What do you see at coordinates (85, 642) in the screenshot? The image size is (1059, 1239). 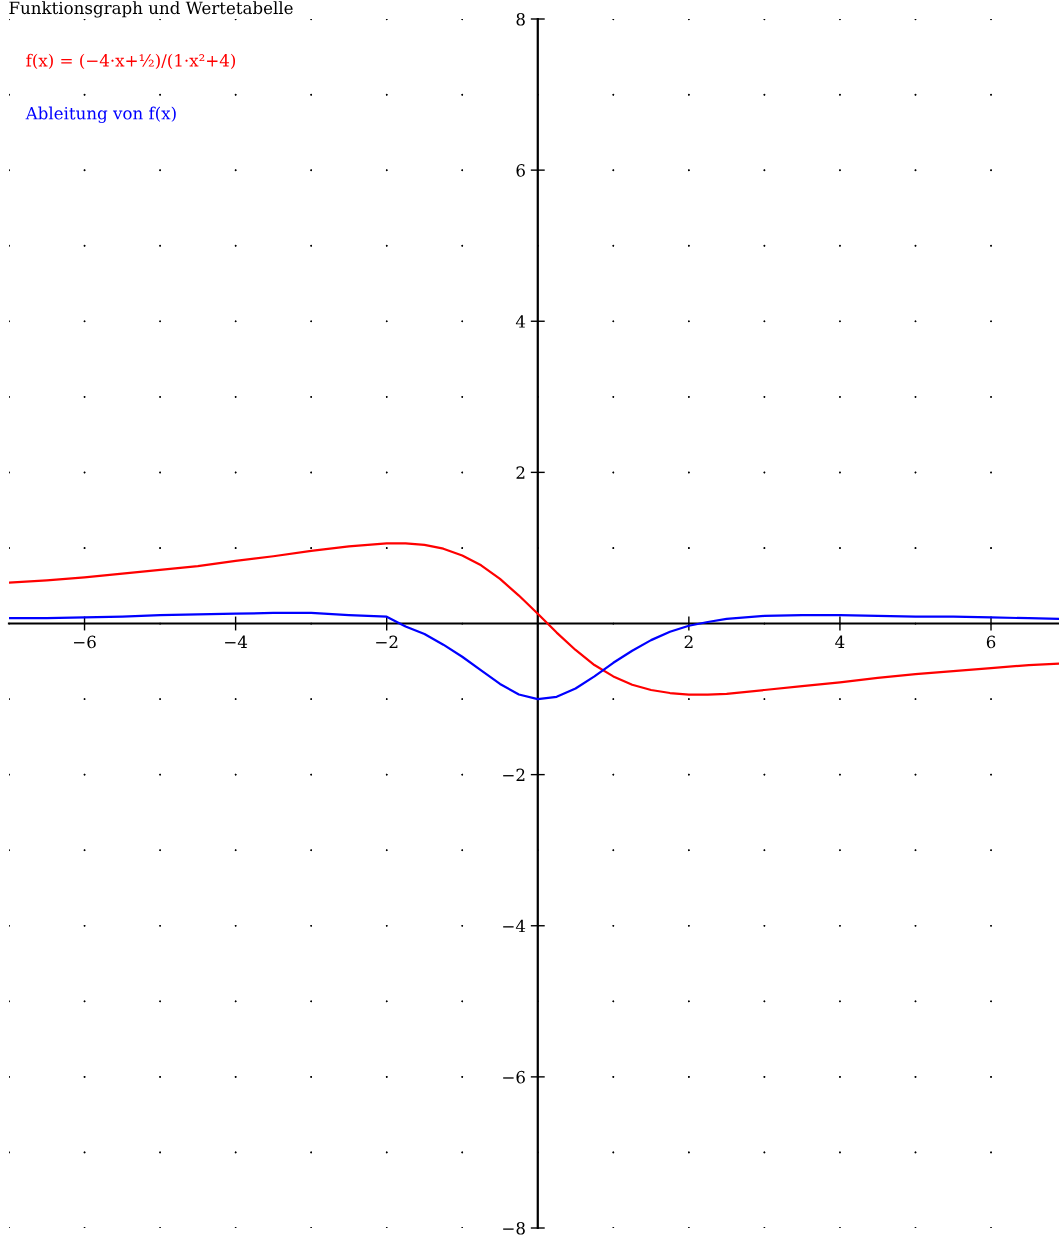 I see `x-tick-label: −6` at bounding box center [85, 642].